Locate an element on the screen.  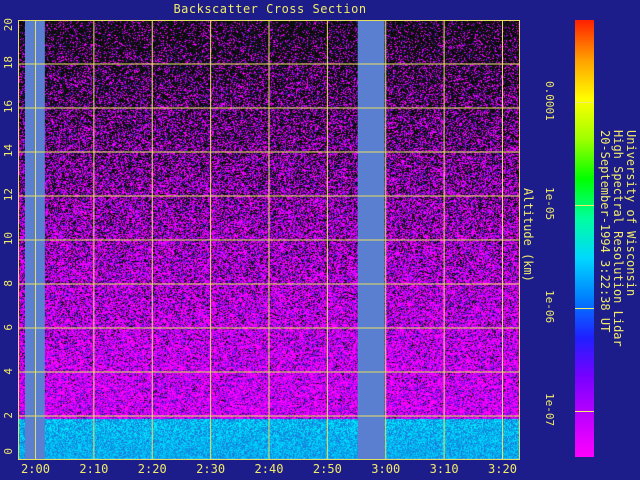
instrument-name: High Spectral Resolution Lidar is located at coordinates (618, 238).